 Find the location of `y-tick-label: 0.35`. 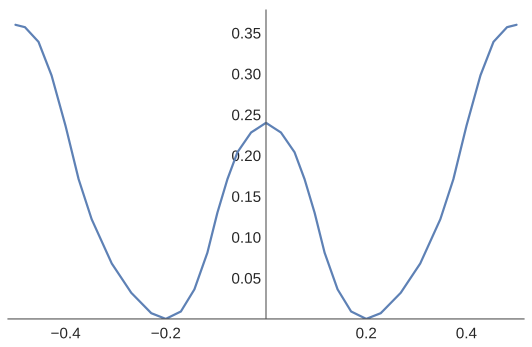

y-tick-label: 0.35 is located at coordinates (246, 33).